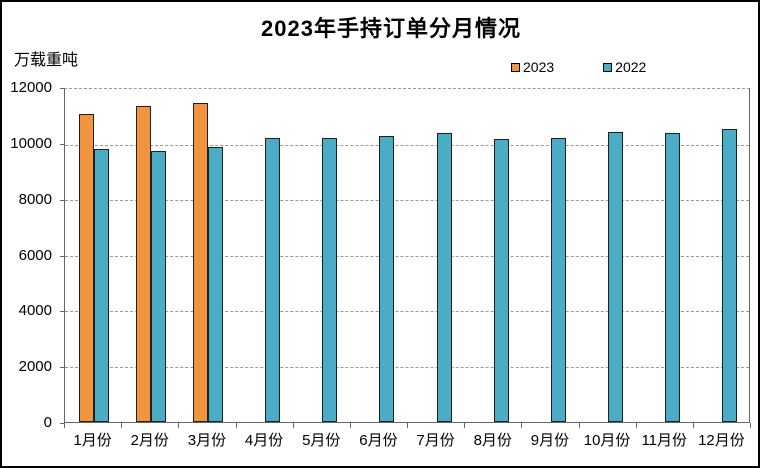 The image size is (760, 468). What do you see at coordinates (387, 279) in the screenshot?
I see `bar-2022-6月份` at bounding box center [387, 279].